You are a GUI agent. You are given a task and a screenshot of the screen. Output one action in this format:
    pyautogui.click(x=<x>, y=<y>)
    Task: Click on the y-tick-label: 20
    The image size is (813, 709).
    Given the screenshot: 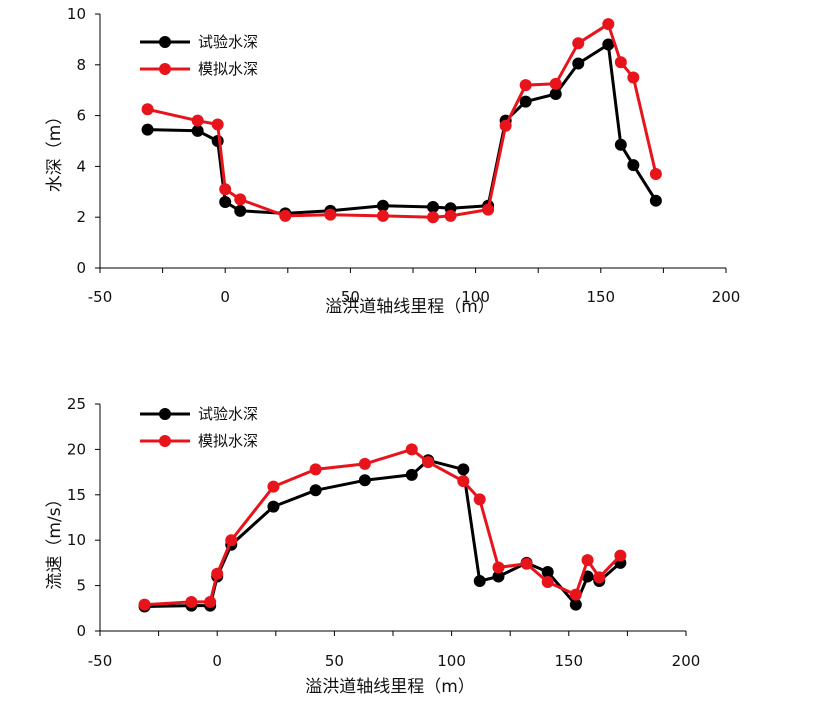 What is the action you would take?
    pyautogui.click(x=76, y=449)
    